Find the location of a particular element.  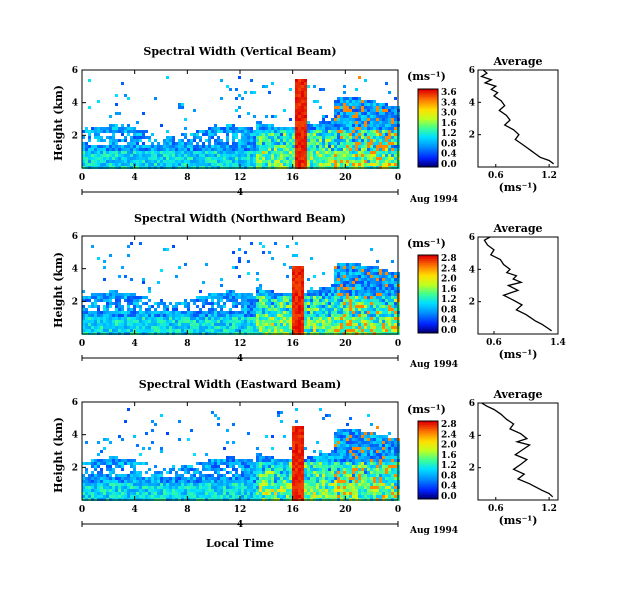

colorbar-tick-label: 3.6 is located at coordinates (449, 93).